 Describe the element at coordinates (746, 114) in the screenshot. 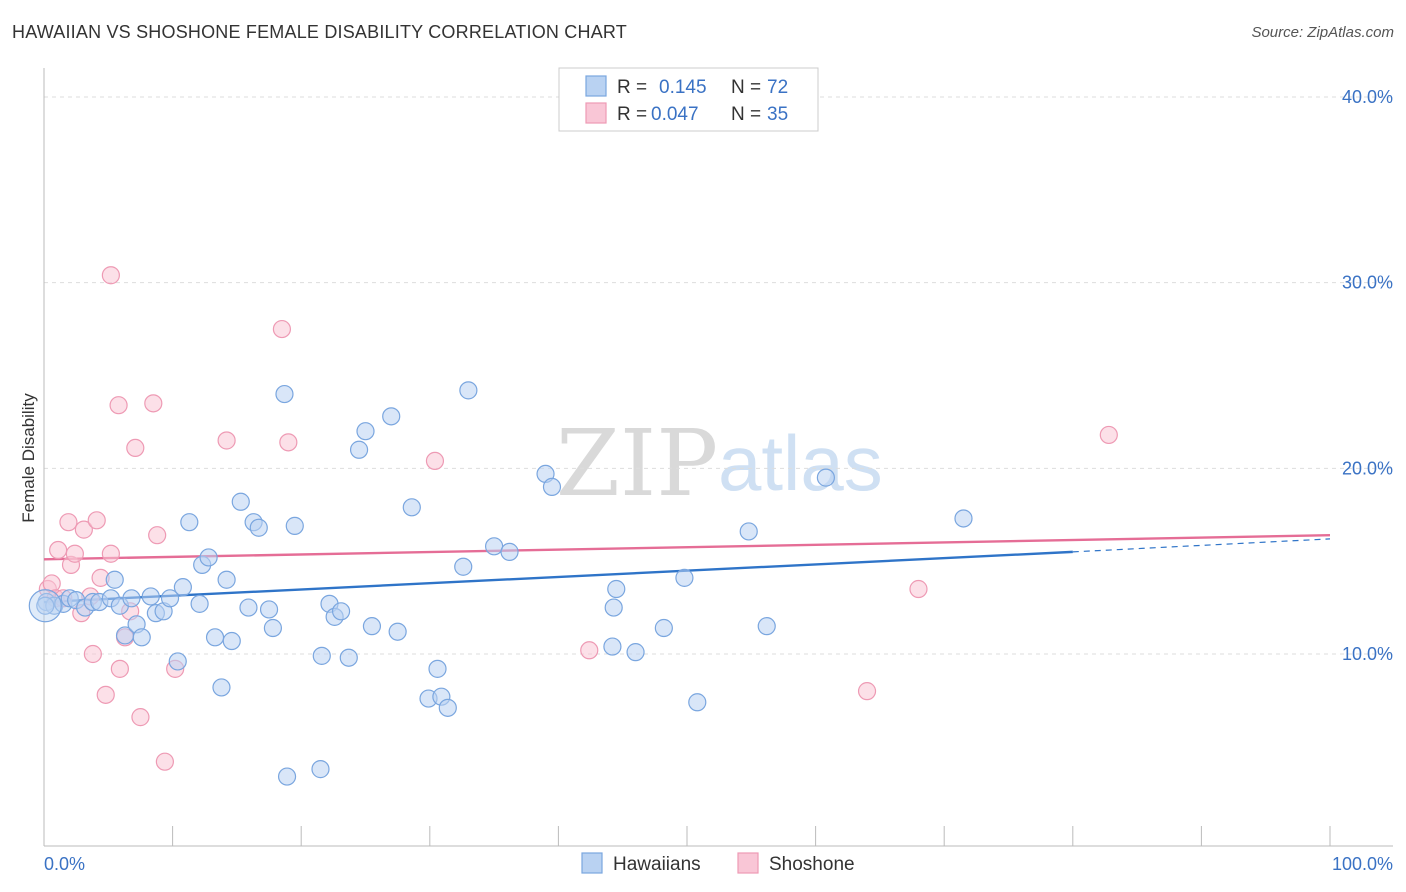

I see `legend-n-label-2: N =` at that location.